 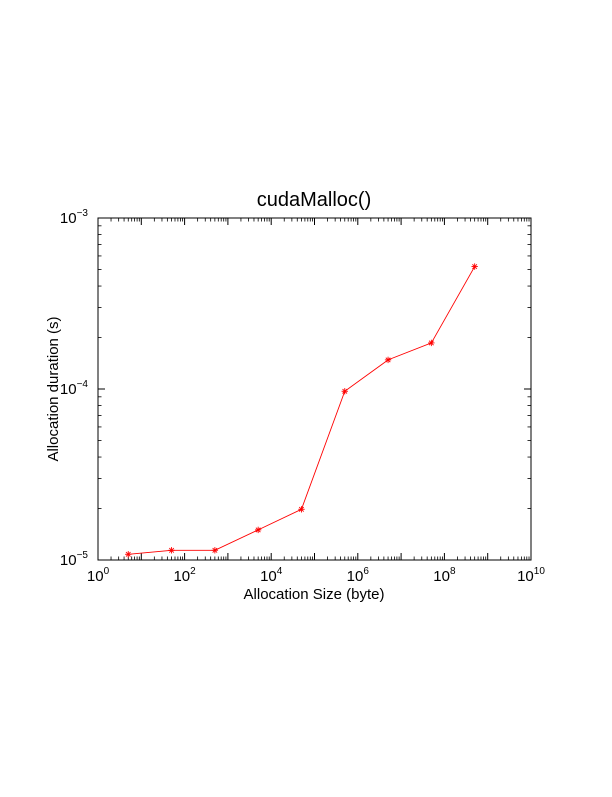 What do you see at coordinates (98, 575) in the screenshot?
I see `x-tick-label: 10⁰` at bounding box center [98, 575].